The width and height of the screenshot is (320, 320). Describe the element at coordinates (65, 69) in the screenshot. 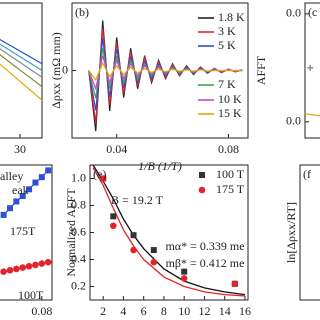

I see `y-tick-label: 0` at that location.